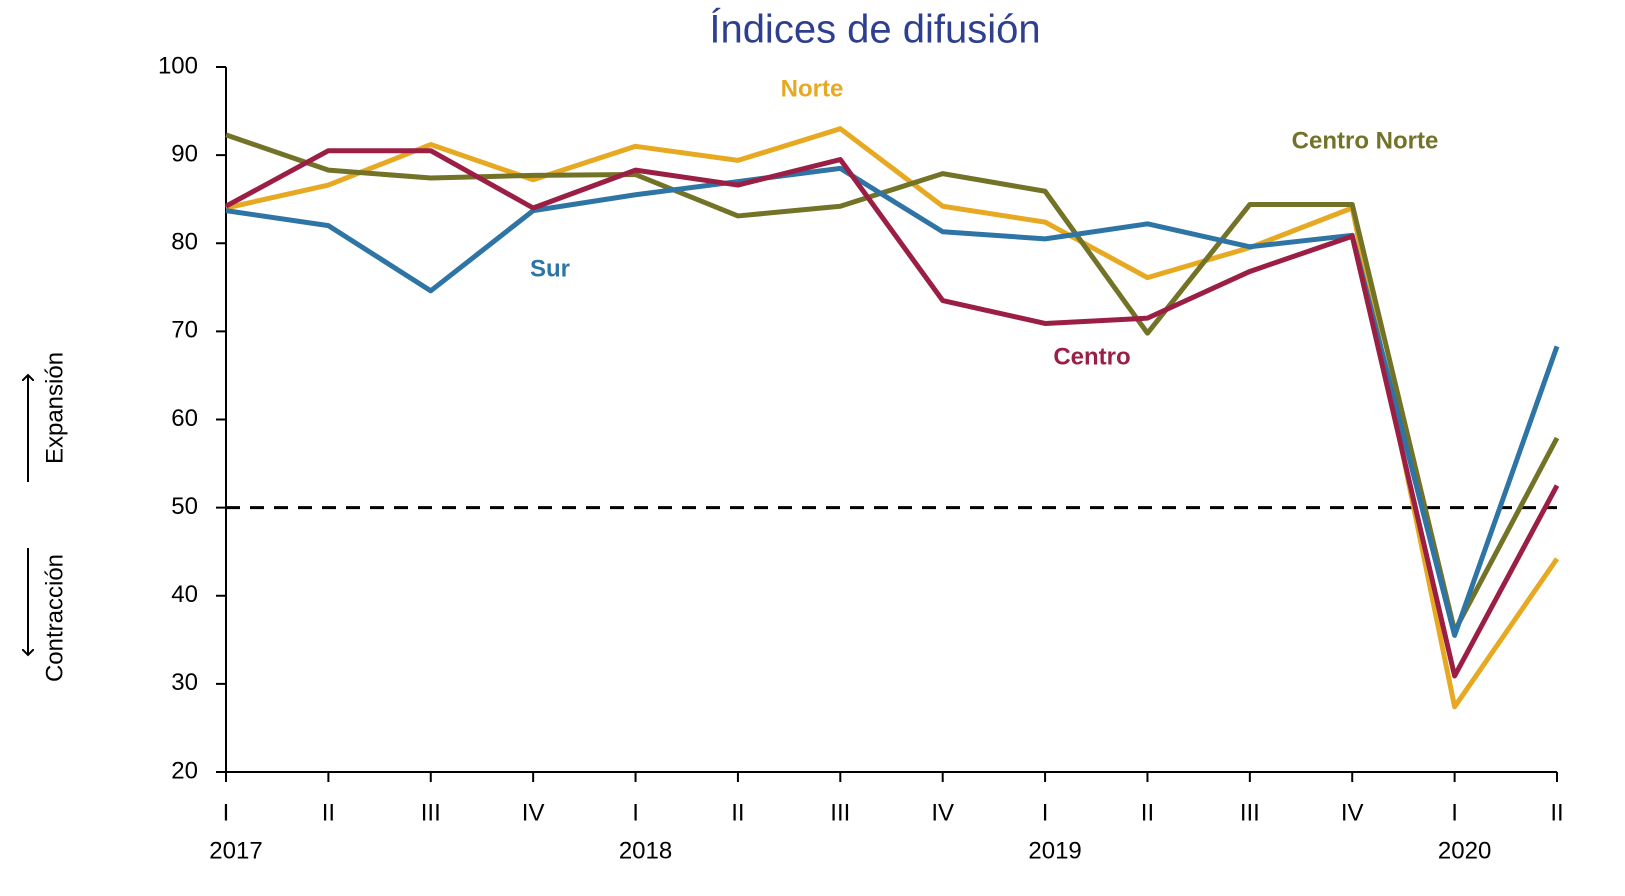 The width and height of the screenshot is (1625, 896). What do you see at coordinates (184, 153) in the screenshot?
I see `y-tick-label: 90` at bounding box center [184, 153].